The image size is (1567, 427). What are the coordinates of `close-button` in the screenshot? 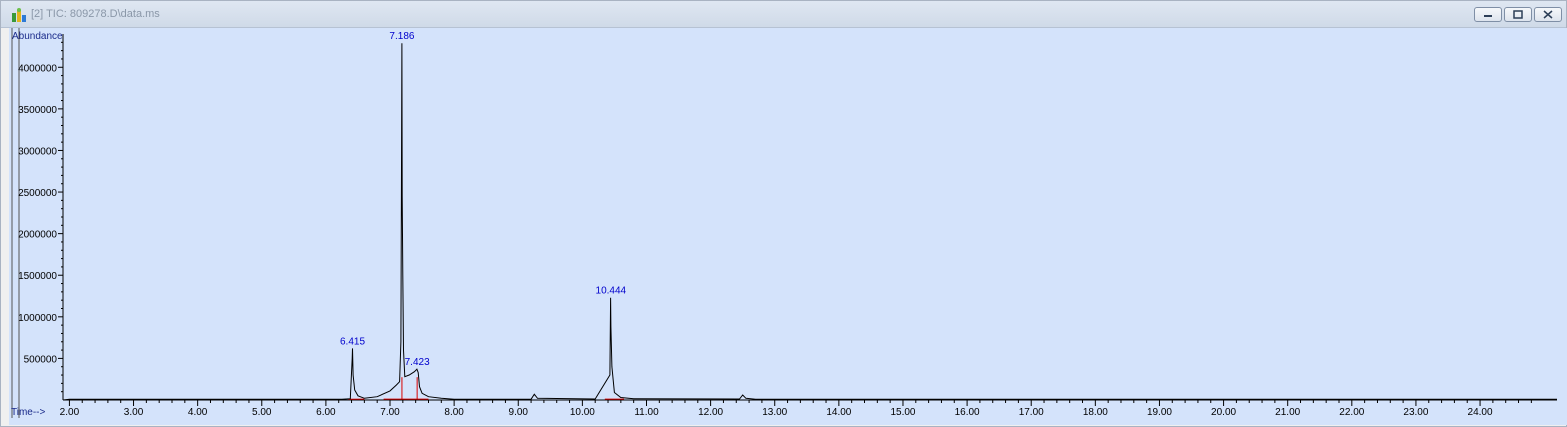 It's located at (1548, 14).